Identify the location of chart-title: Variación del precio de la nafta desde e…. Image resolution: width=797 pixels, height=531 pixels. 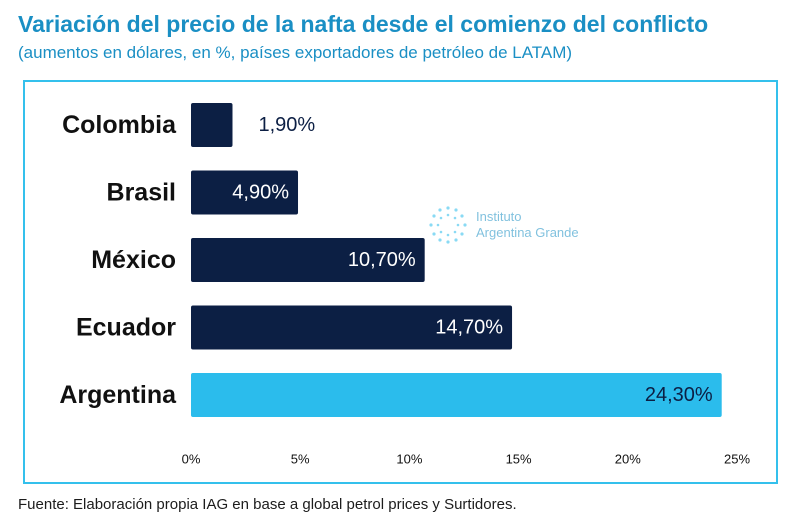
(363, 24).